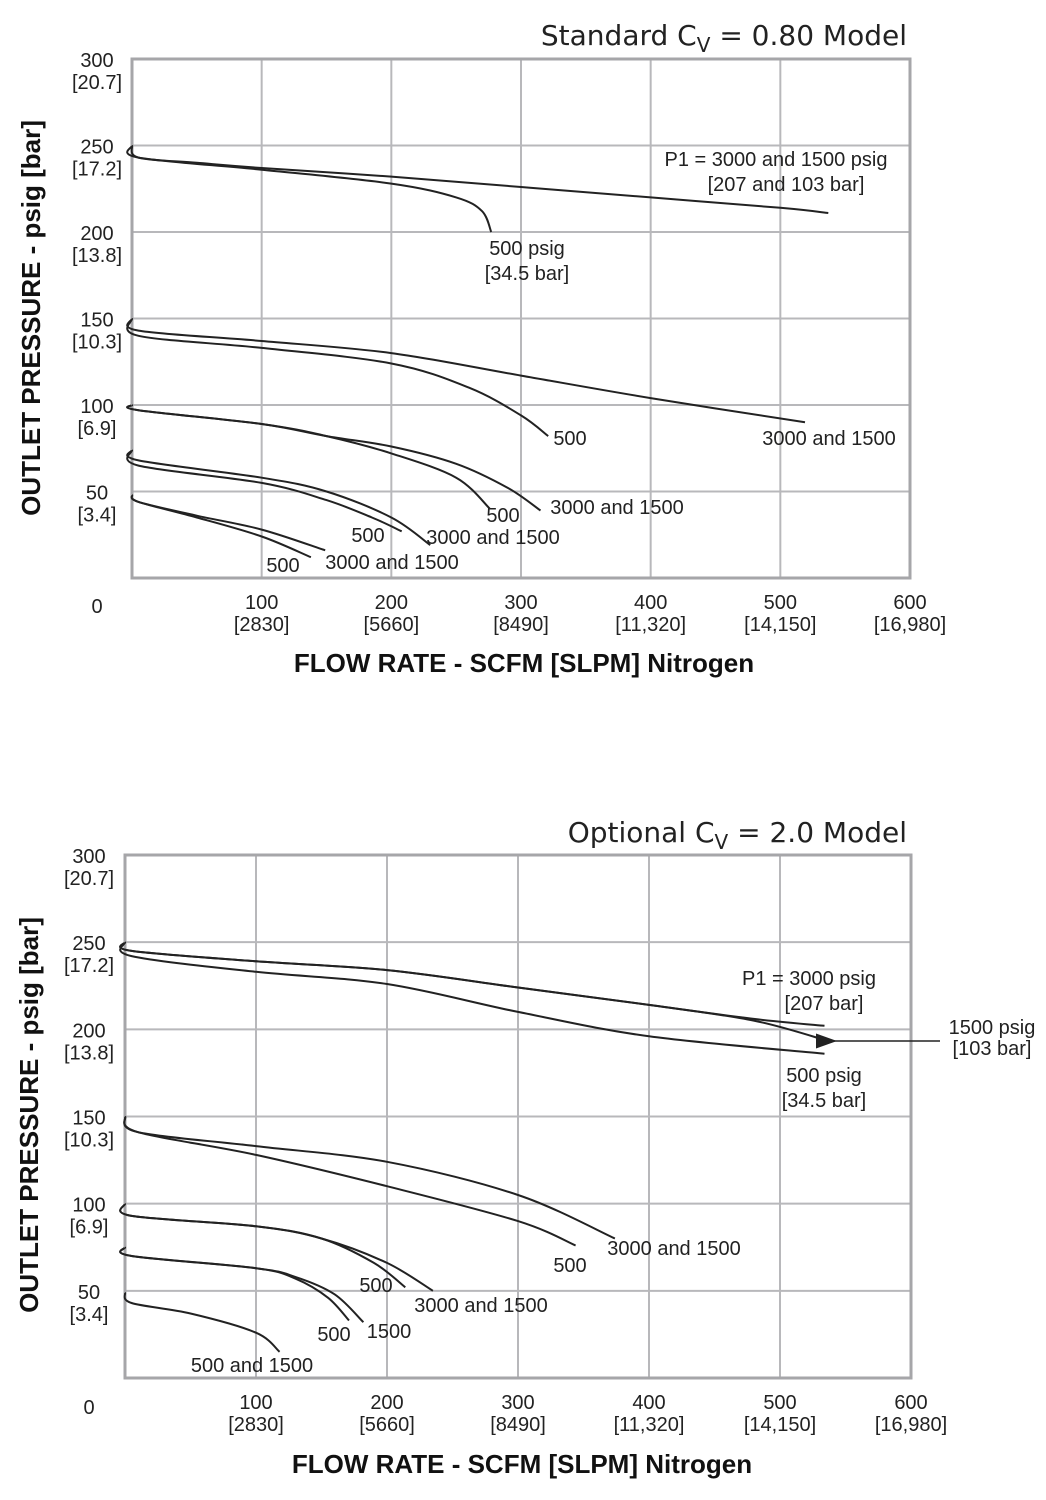 The width and height of the screenshot is (1046, 1500). Describe the element at coordinates (252, 1366) in the screenshot. I see `curve-annotation: 500 and 1500` at that location.